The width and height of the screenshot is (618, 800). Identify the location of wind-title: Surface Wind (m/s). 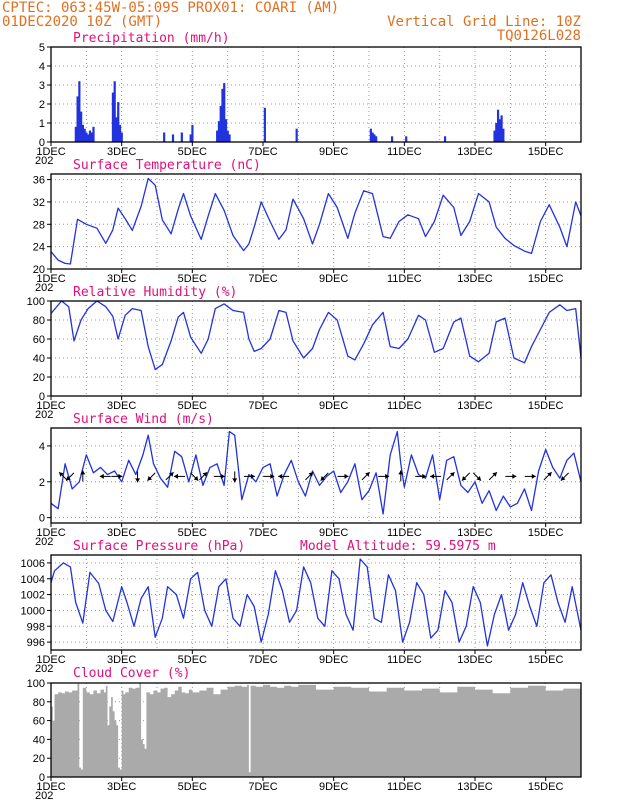
(143, 419).